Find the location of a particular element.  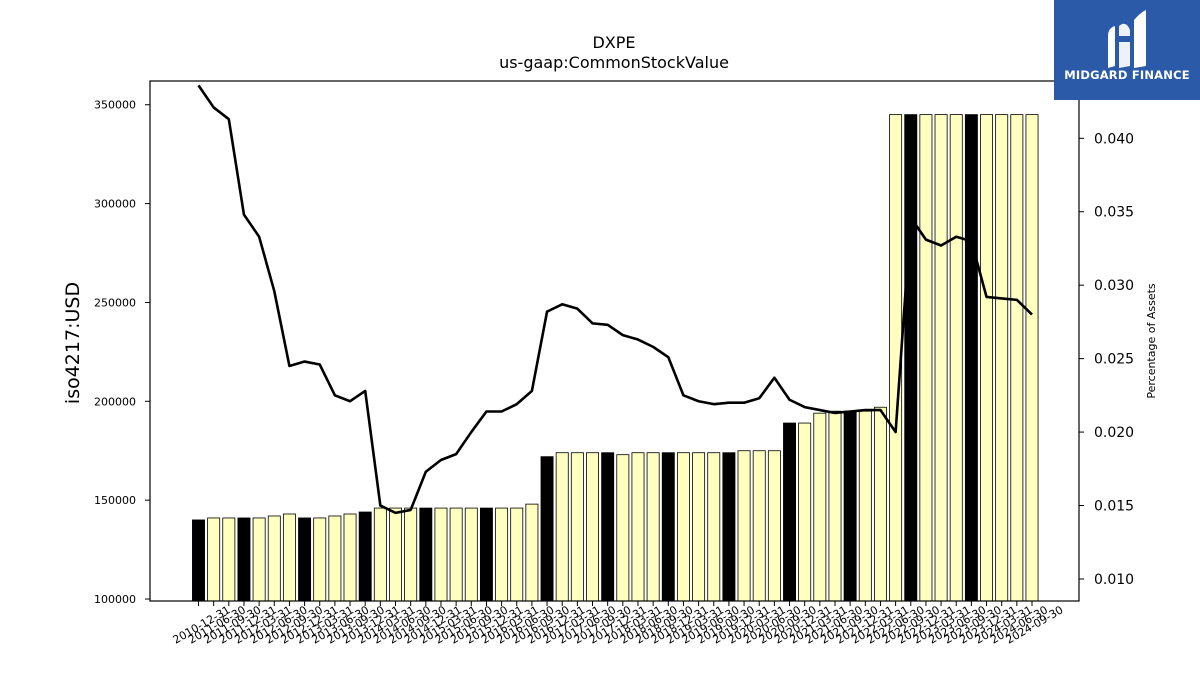

y-axis-right: 0.010 0.015 0.020 0.025 0.030 0.035 0.040 is located at coordinates (1106, 359).